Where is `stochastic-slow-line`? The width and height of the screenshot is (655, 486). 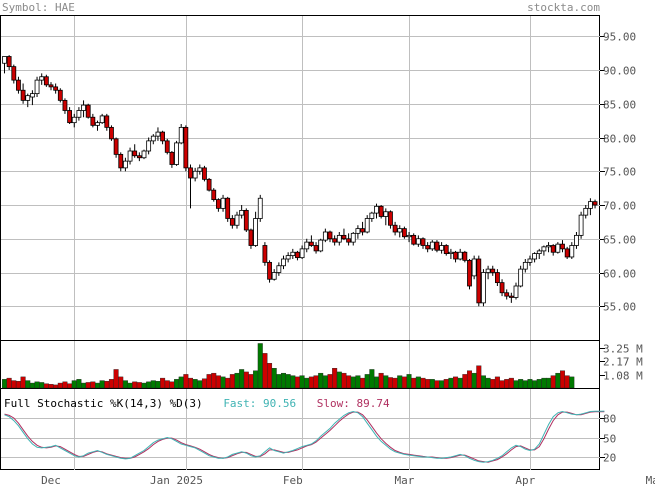
stochastic-slow-line is located at coordinates (304, 437).